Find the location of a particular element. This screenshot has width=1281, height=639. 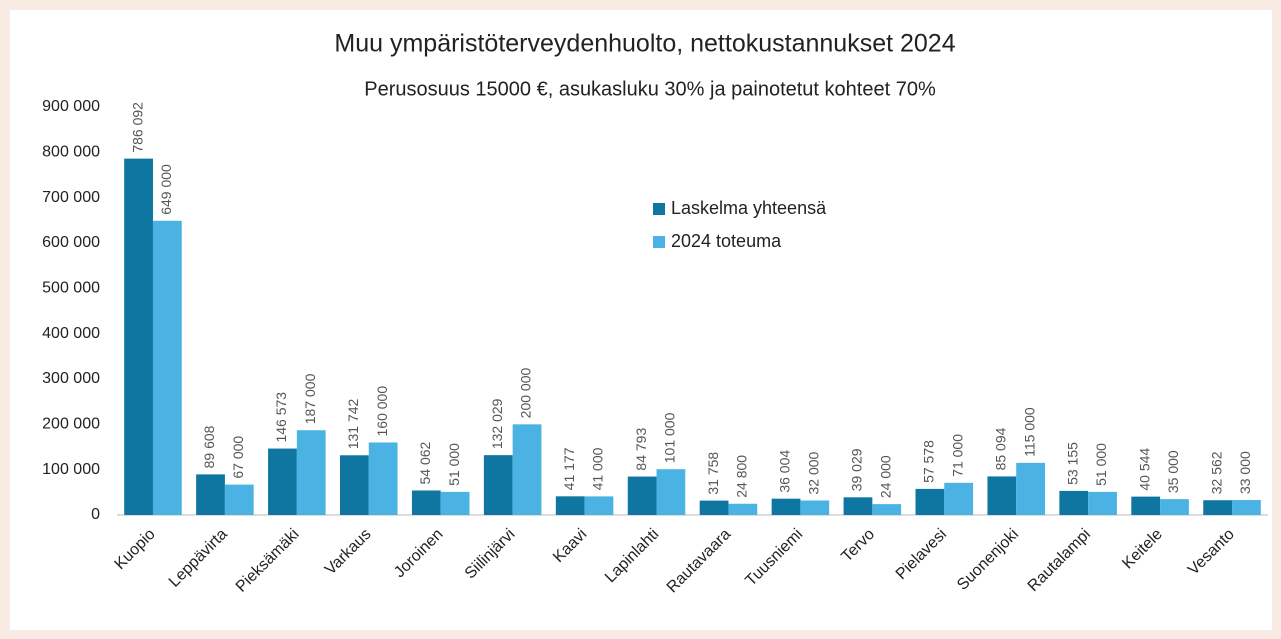

data-label: 101 000 is located at coordinates (670, 437).